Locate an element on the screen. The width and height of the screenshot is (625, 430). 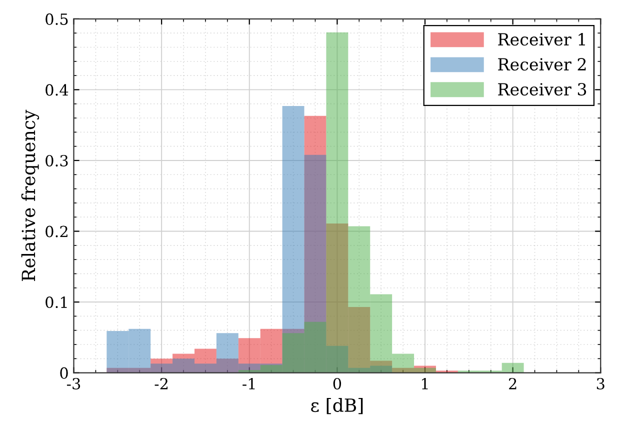
y-axis-title: Relative frequency is located at coordinates (30, 196).